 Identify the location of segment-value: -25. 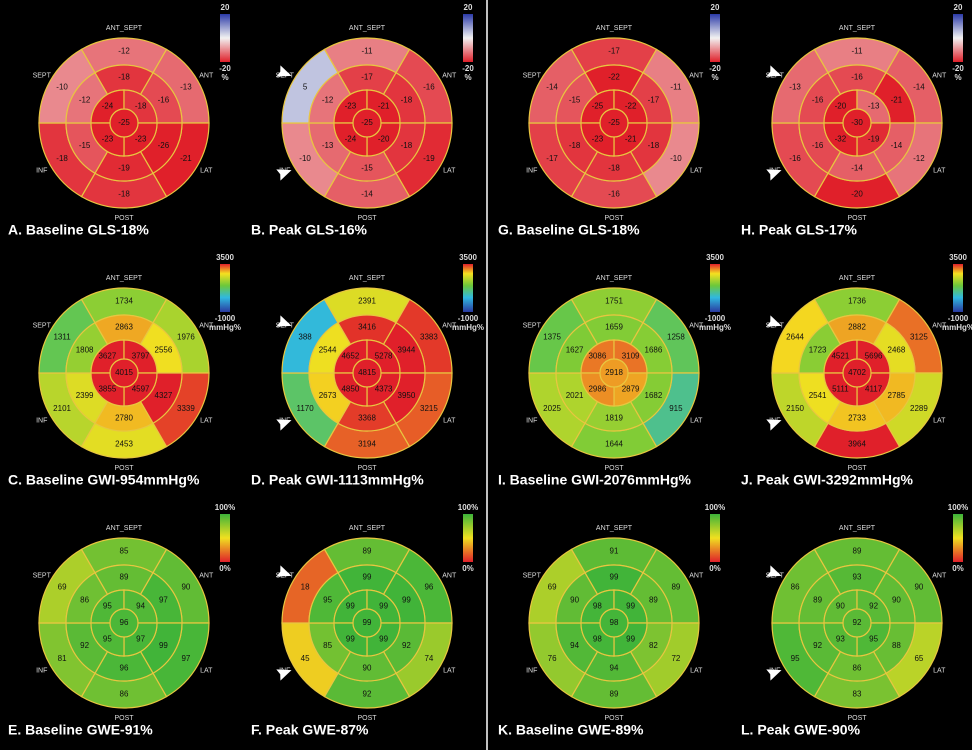
(367, 122).